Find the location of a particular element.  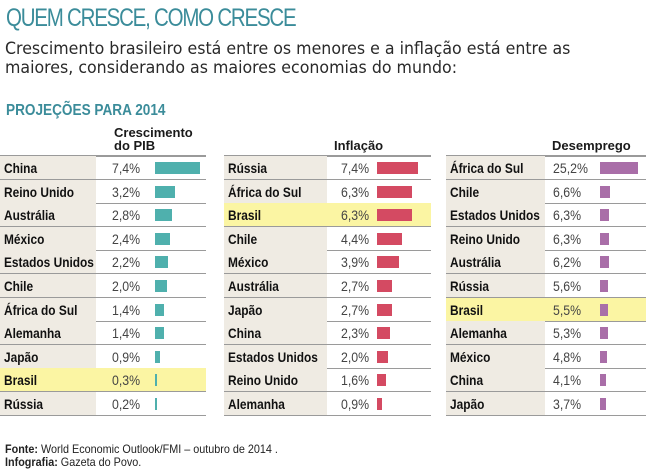

table-pib-top-rule is located at coordinates (103, 156).